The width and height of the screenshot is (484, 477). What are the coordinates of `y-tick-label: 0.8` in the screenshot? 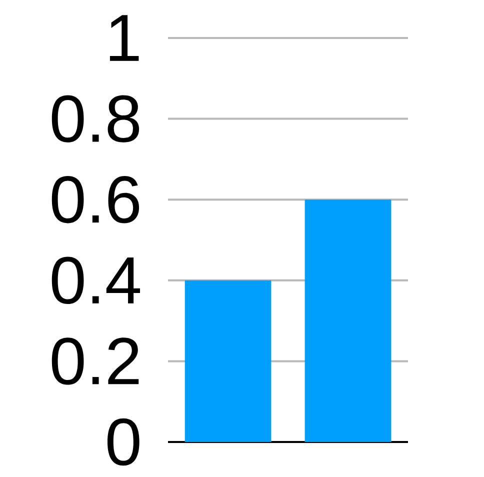 It's located at (96, 118).